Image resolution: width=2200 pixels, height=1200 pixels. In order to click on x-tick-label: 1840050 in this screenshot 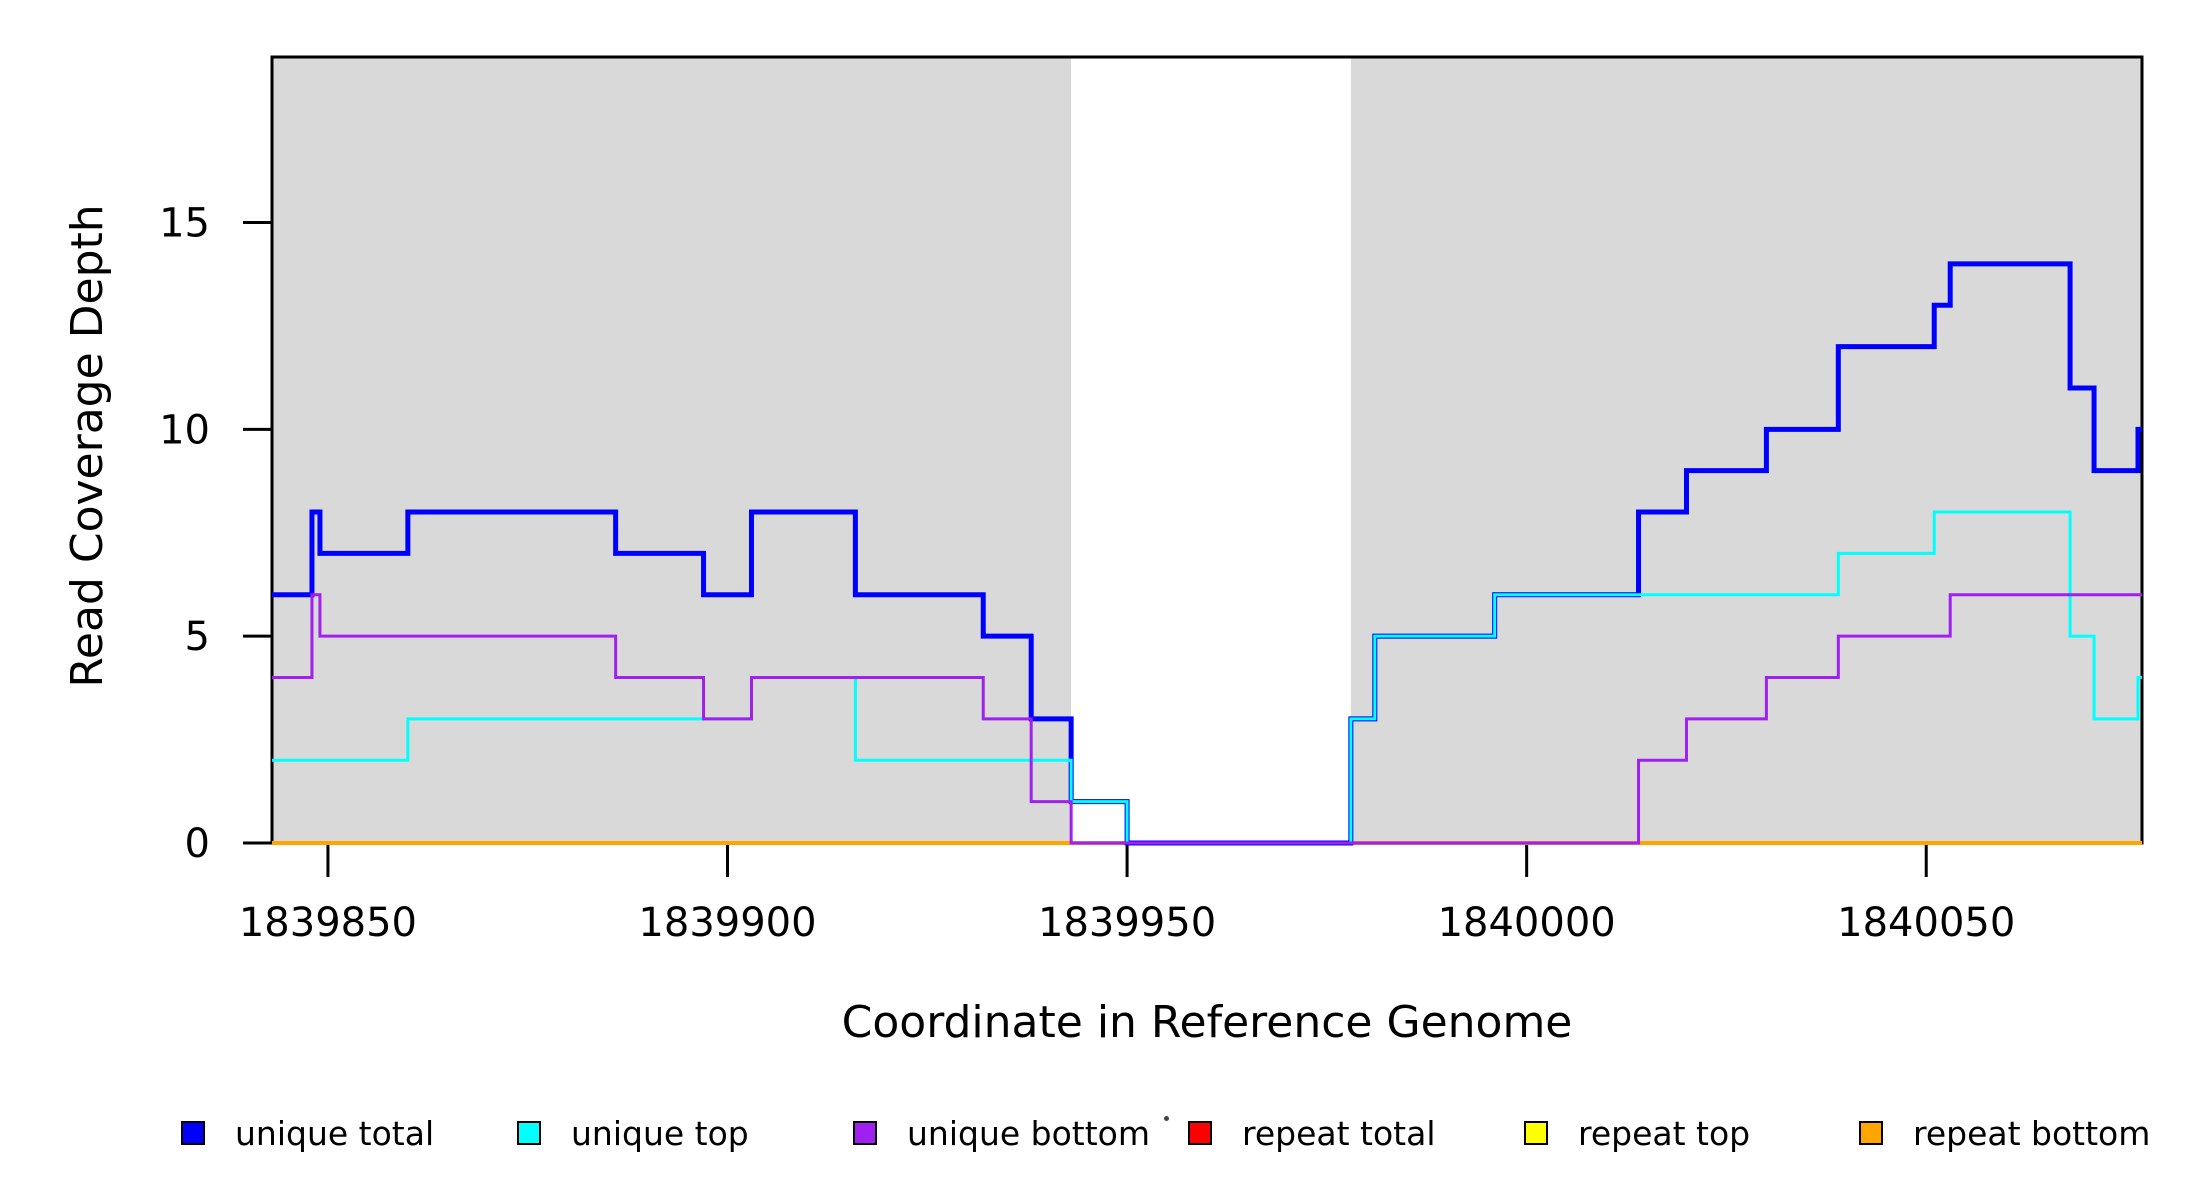, I will do `click(1926, 923)`.